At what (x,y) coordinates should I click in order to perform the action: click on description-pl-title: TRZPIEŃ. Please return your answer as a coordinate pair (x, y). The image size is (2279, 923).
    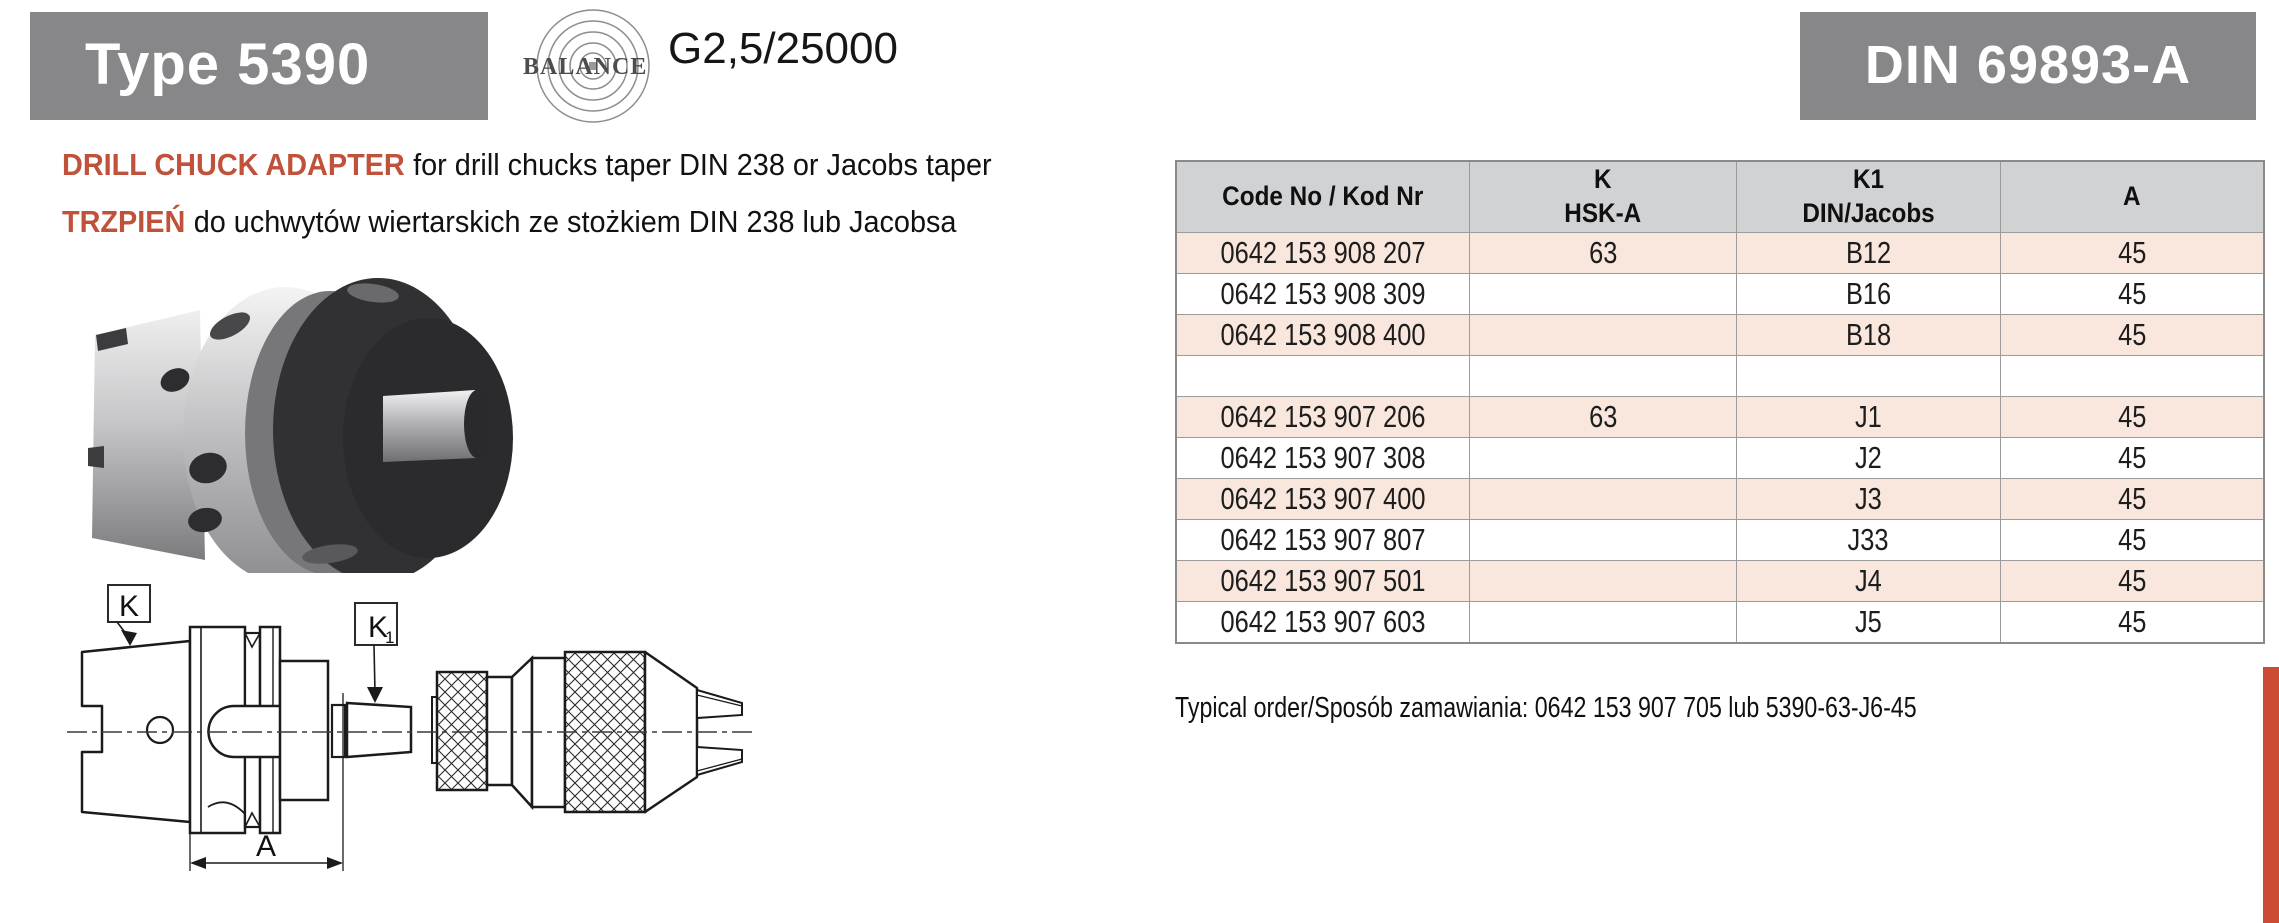
    Looking at the image, I should click on (124, 221).